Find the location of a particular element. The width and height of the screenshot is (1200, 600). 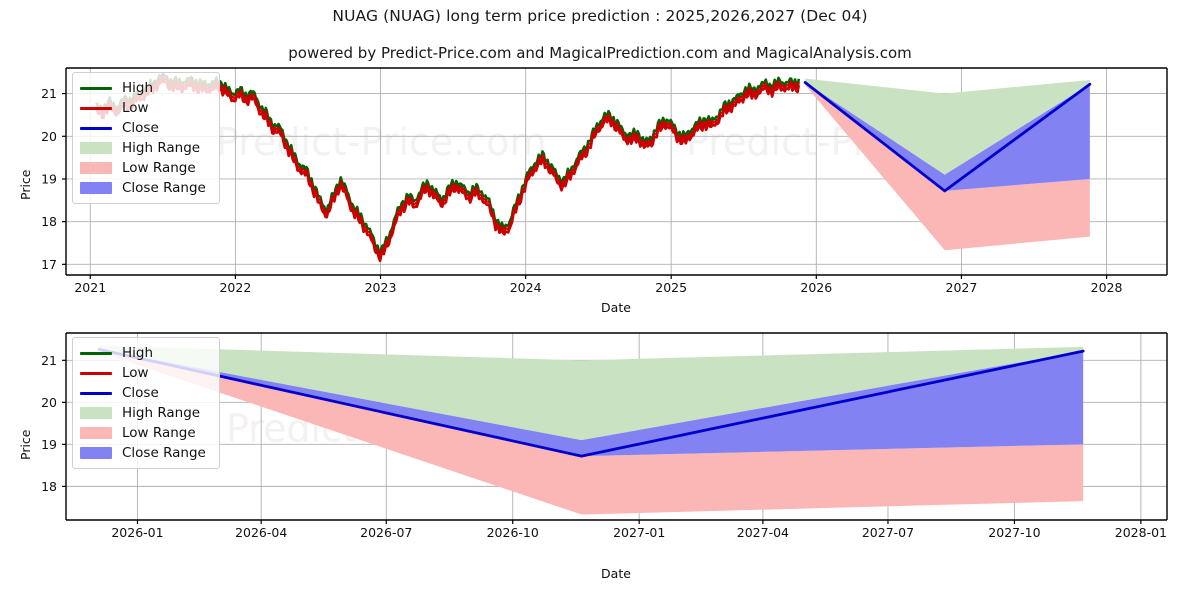

x-tick-label: 2026-10 is located at coordinates (513, 532).